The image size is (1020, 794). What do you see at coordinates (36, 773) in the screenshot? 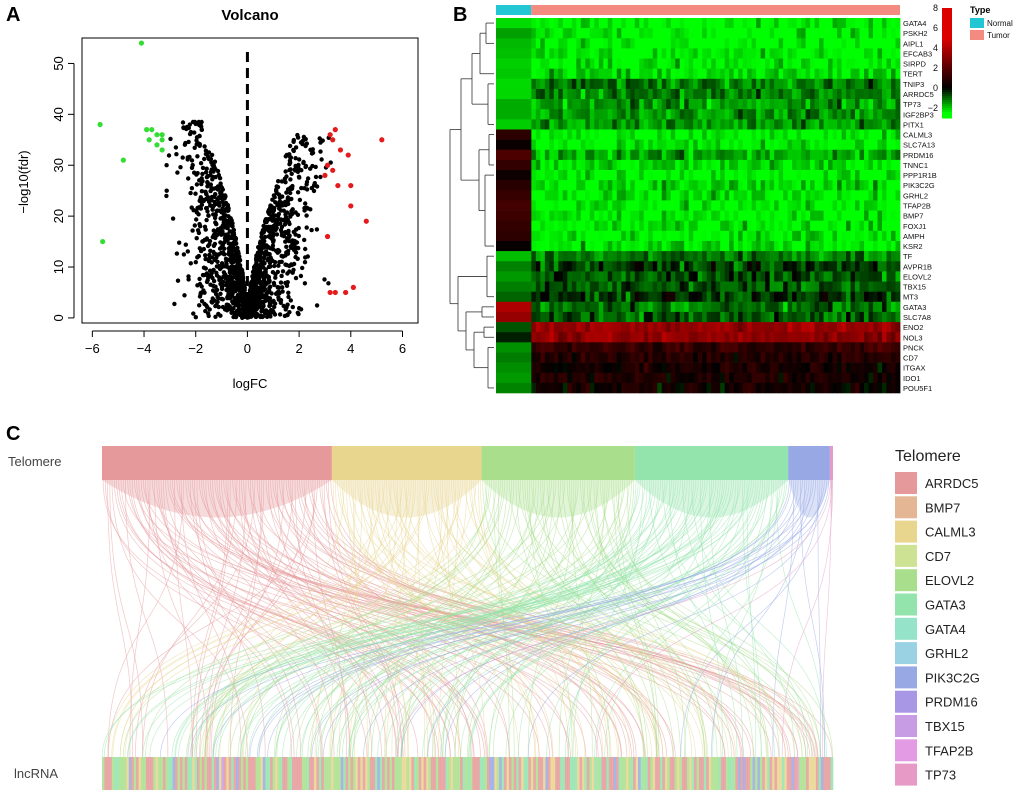
I see `sankey-bottom-label: lncRNA` at bounding box center [36, 773].